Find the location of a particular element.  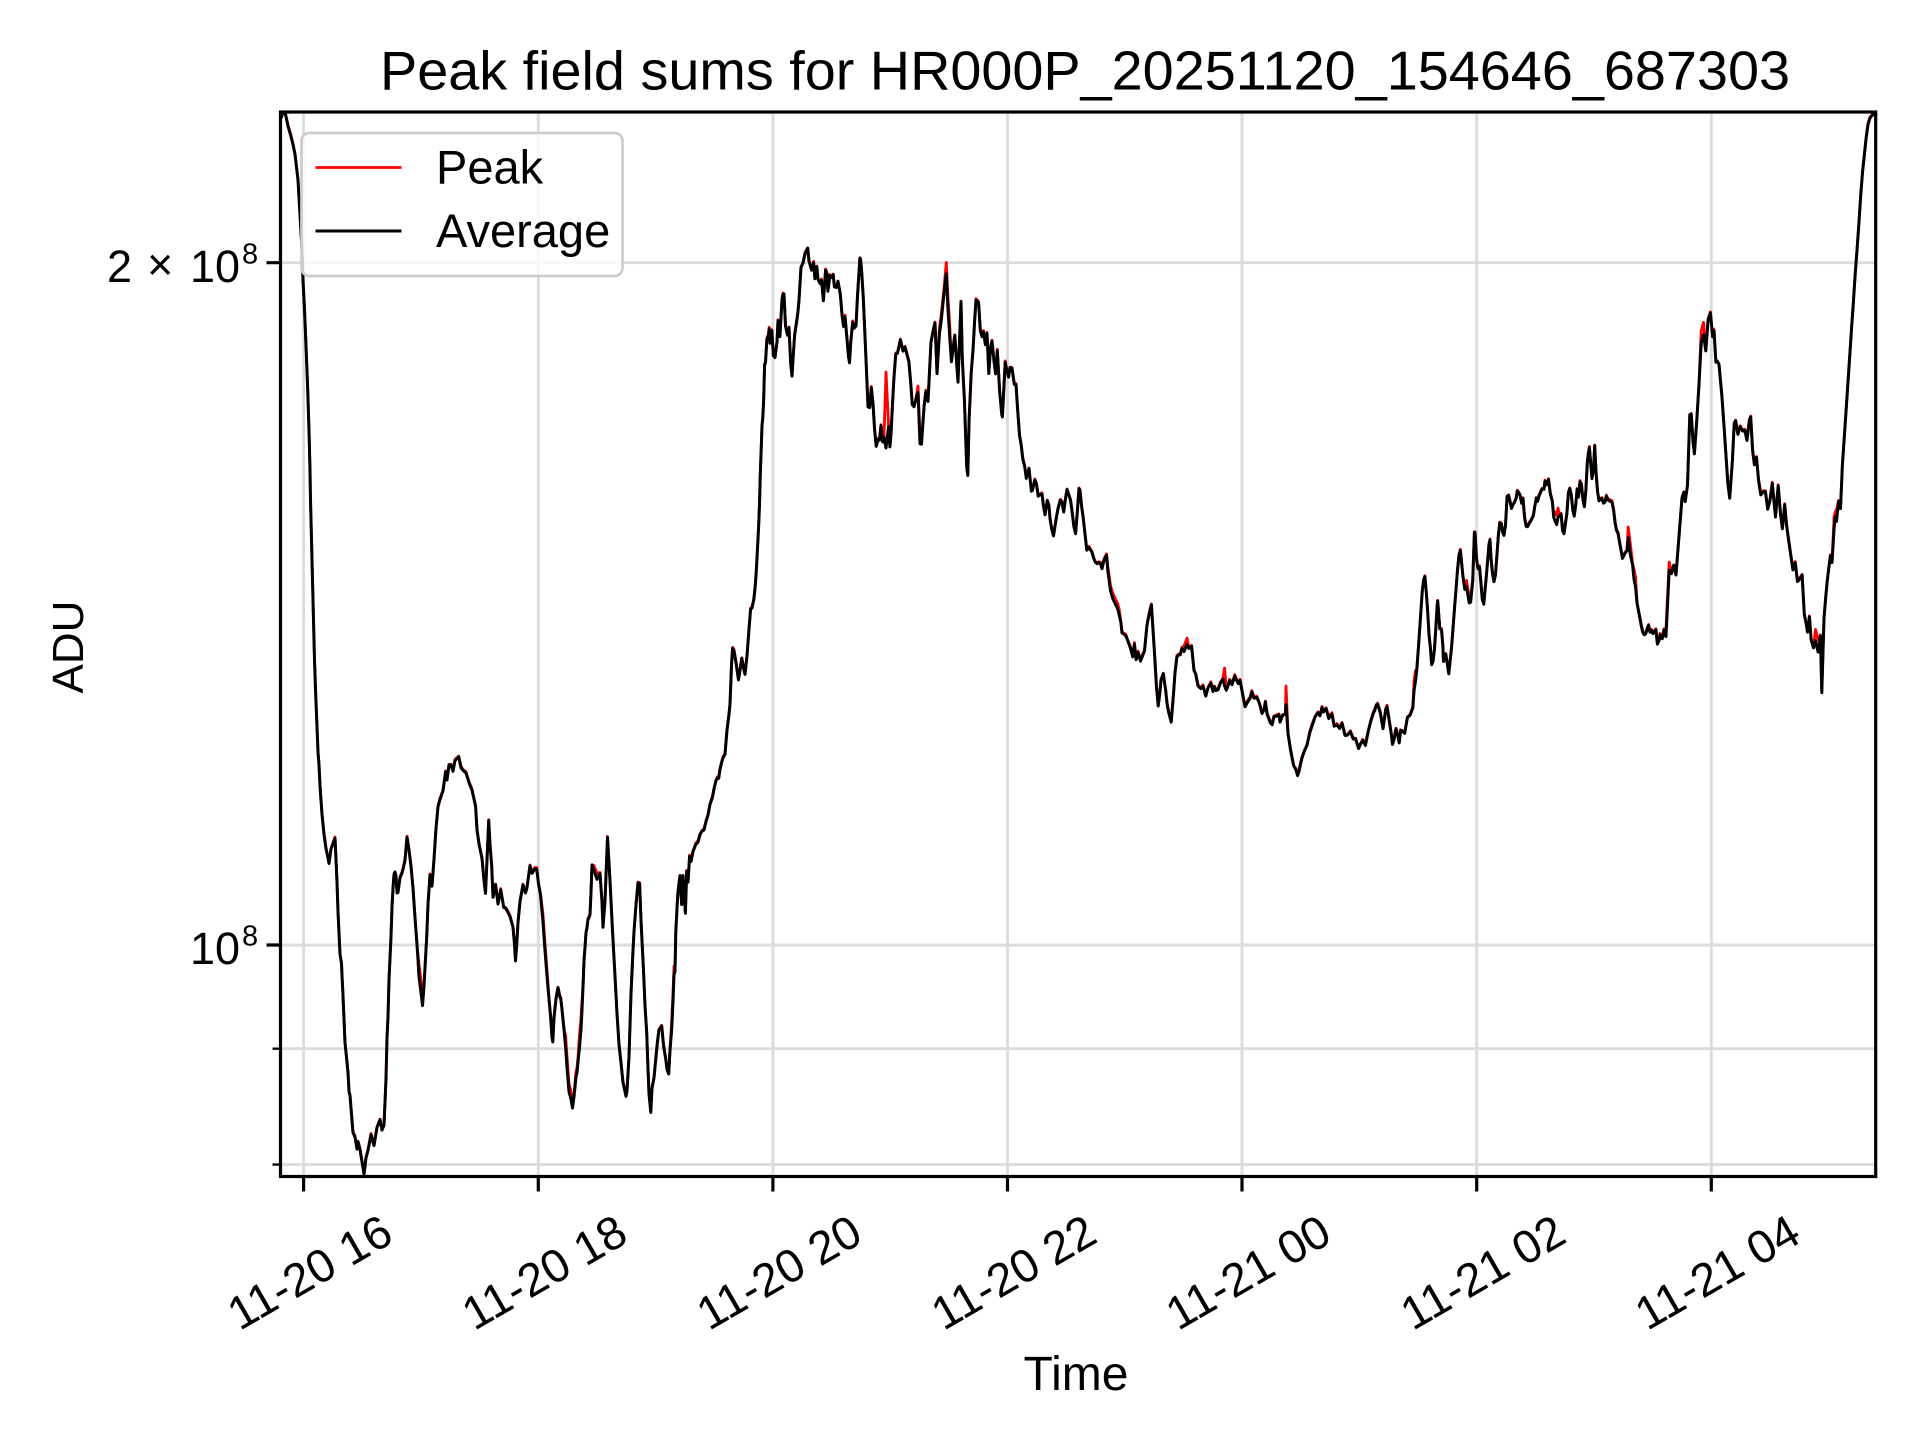

svg-text: Average is located at coordinates (523, 230).